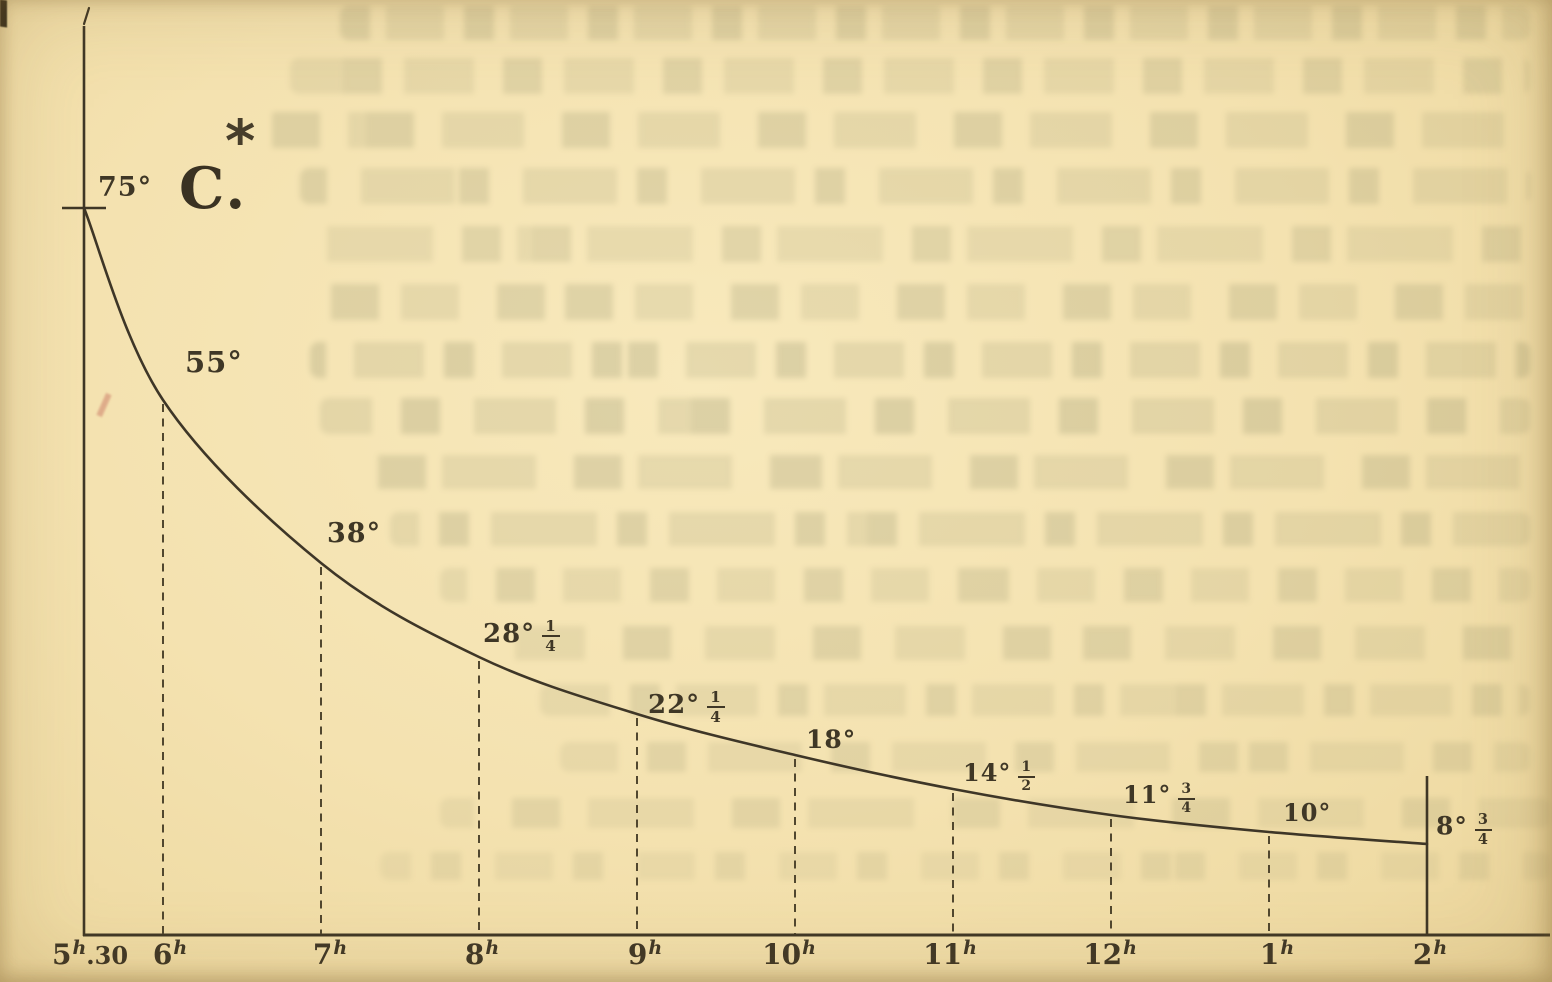 Image resolution: width=1552 pixels, height=982 pixels. What do you see at coordinates (943, 954) in the screenshot?
I see `tick-hour: 11` at bounding box center [943, 954].